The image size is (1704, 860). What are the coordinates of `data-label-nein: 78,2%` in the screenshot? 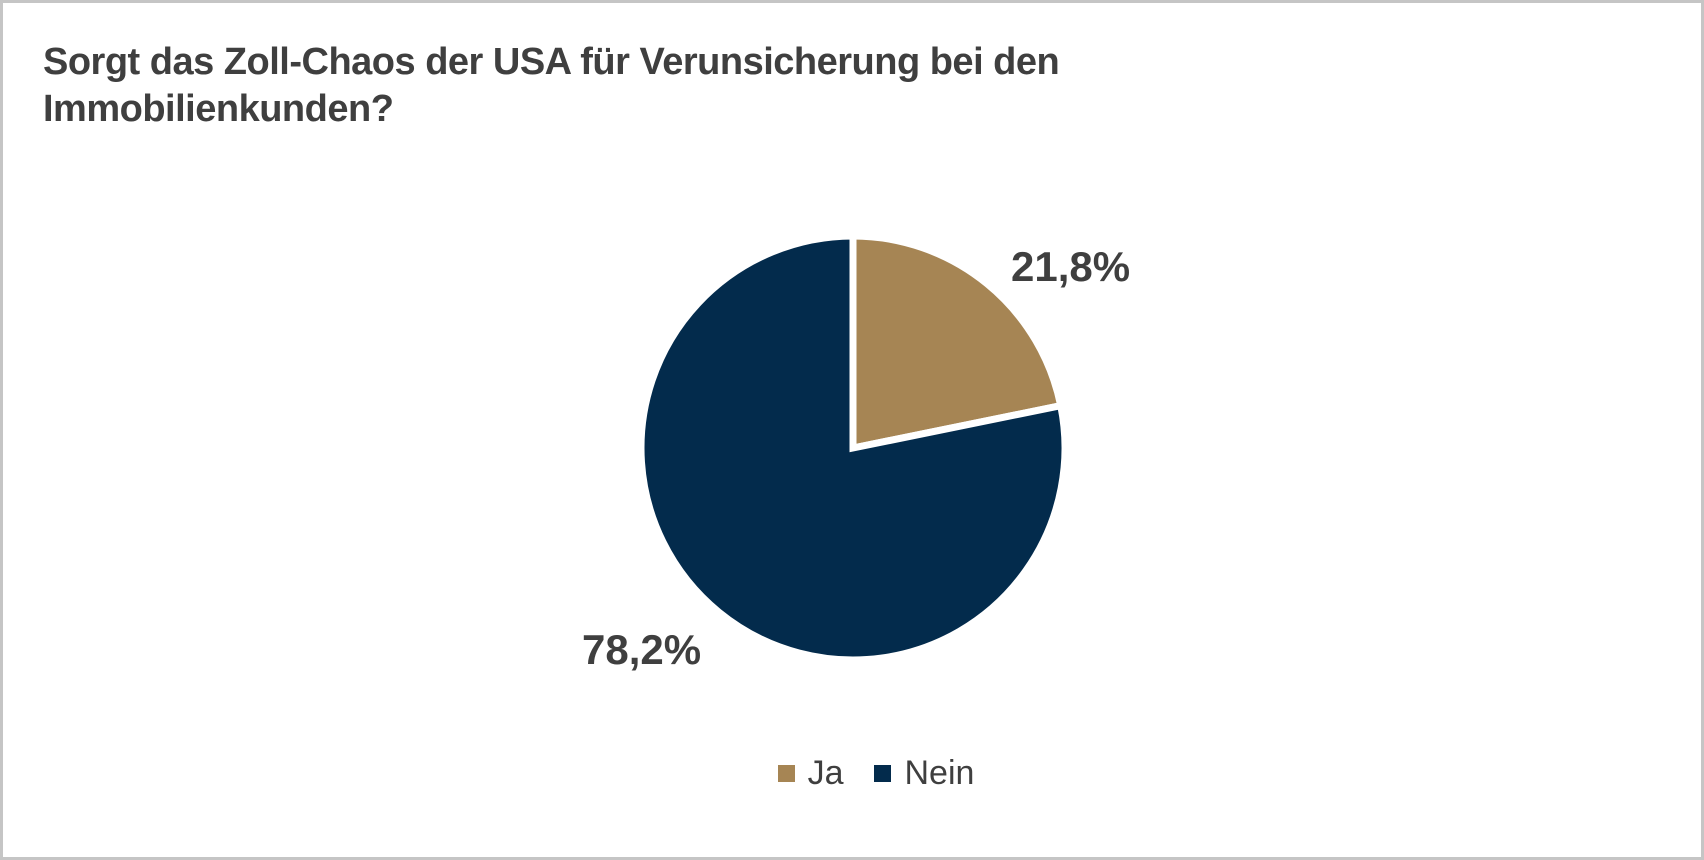 It's located at (642, 649).